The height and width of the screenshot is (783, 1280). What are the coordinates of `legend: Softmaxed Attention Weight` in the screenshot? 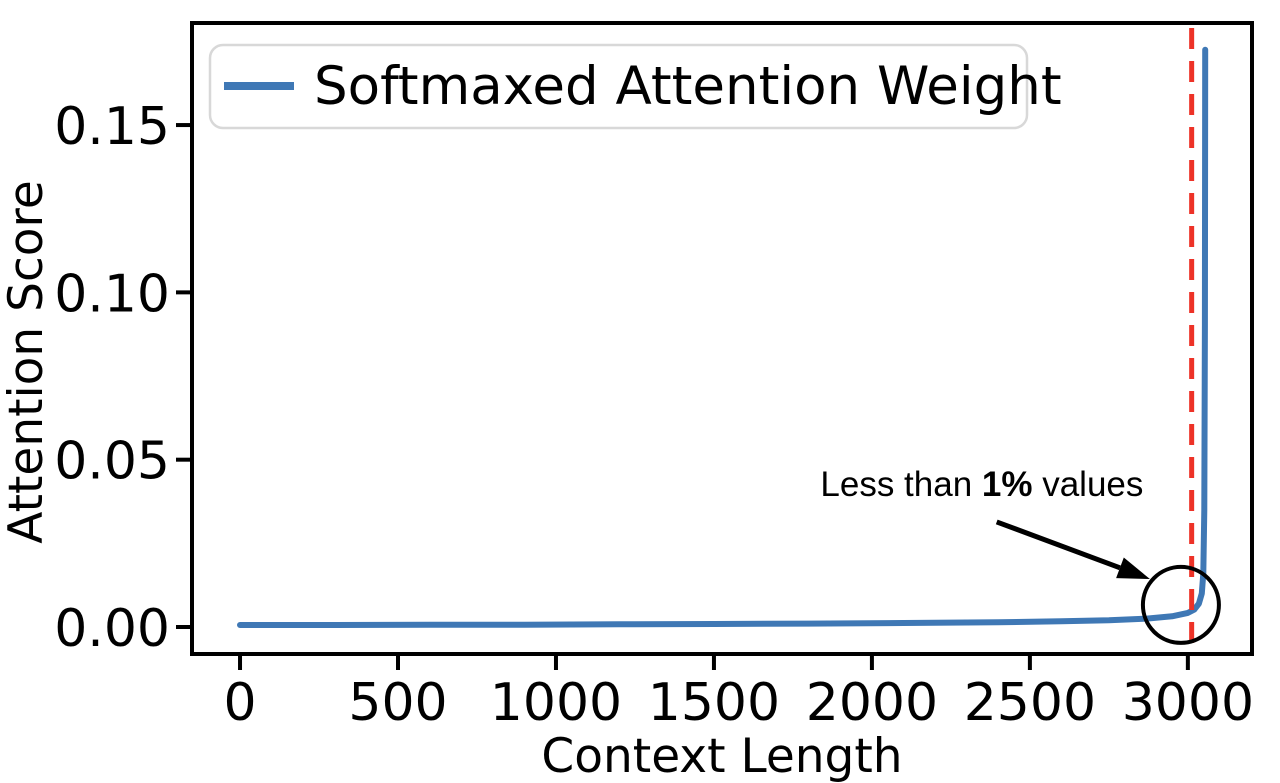 It's located at (635, 86).